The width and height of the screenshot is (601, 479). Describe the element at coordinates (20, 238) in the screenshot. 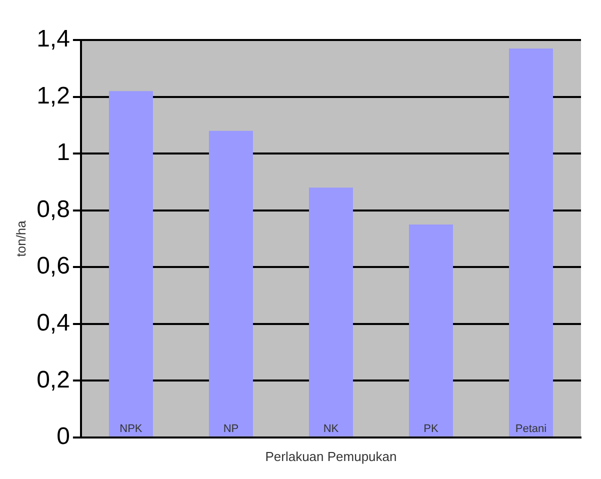

I see `y-axis-title: ton/ha` at that location.